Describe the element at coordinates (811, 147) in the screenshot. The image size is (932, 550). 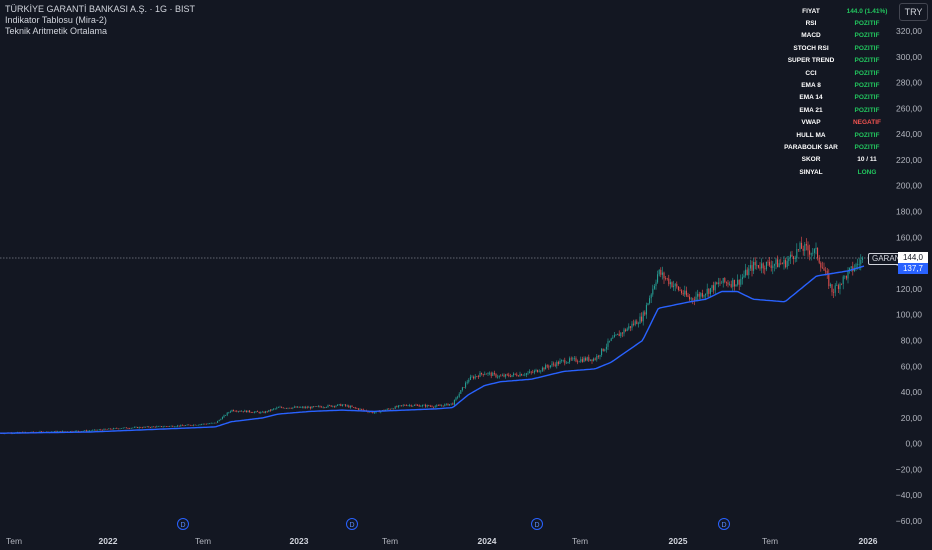
I see `indicator-label: PARABOLIK SAR` at that location.